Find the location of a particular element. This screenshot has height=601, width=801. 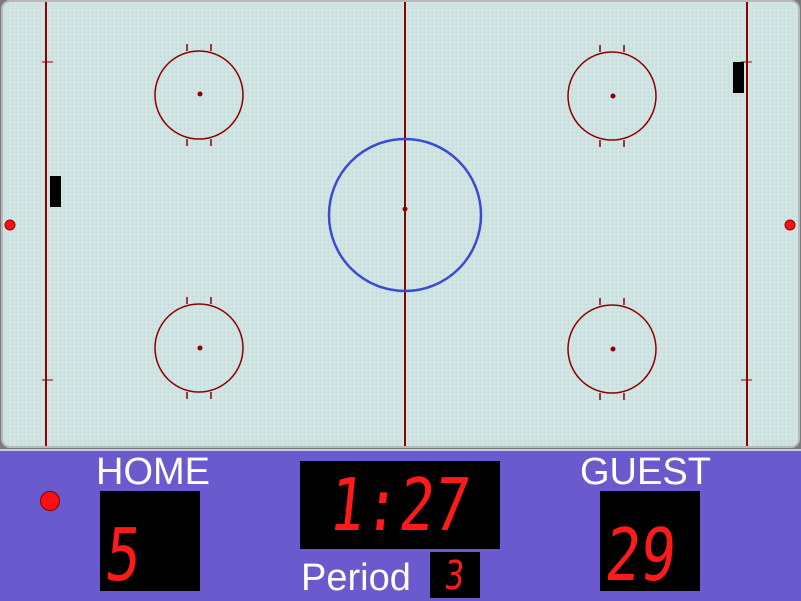

right-goal-net-icon is located at coordinates (738, 77).